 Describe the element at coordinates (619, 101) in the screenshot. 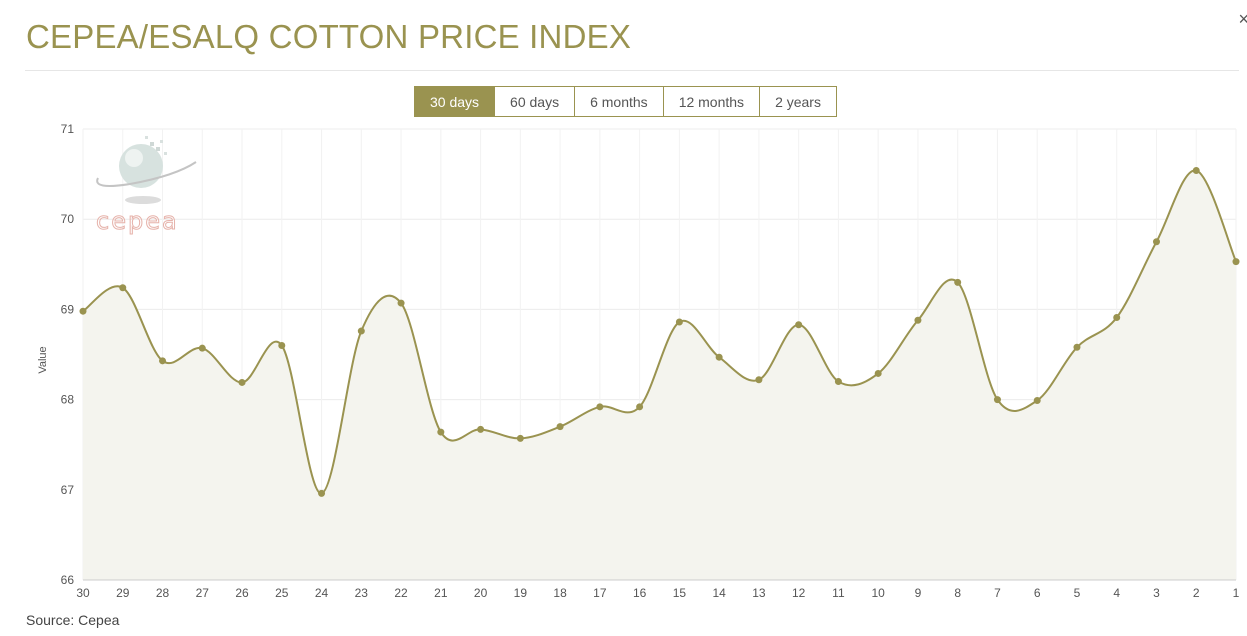

I see `period-button-6-months: 6 months` at that location.